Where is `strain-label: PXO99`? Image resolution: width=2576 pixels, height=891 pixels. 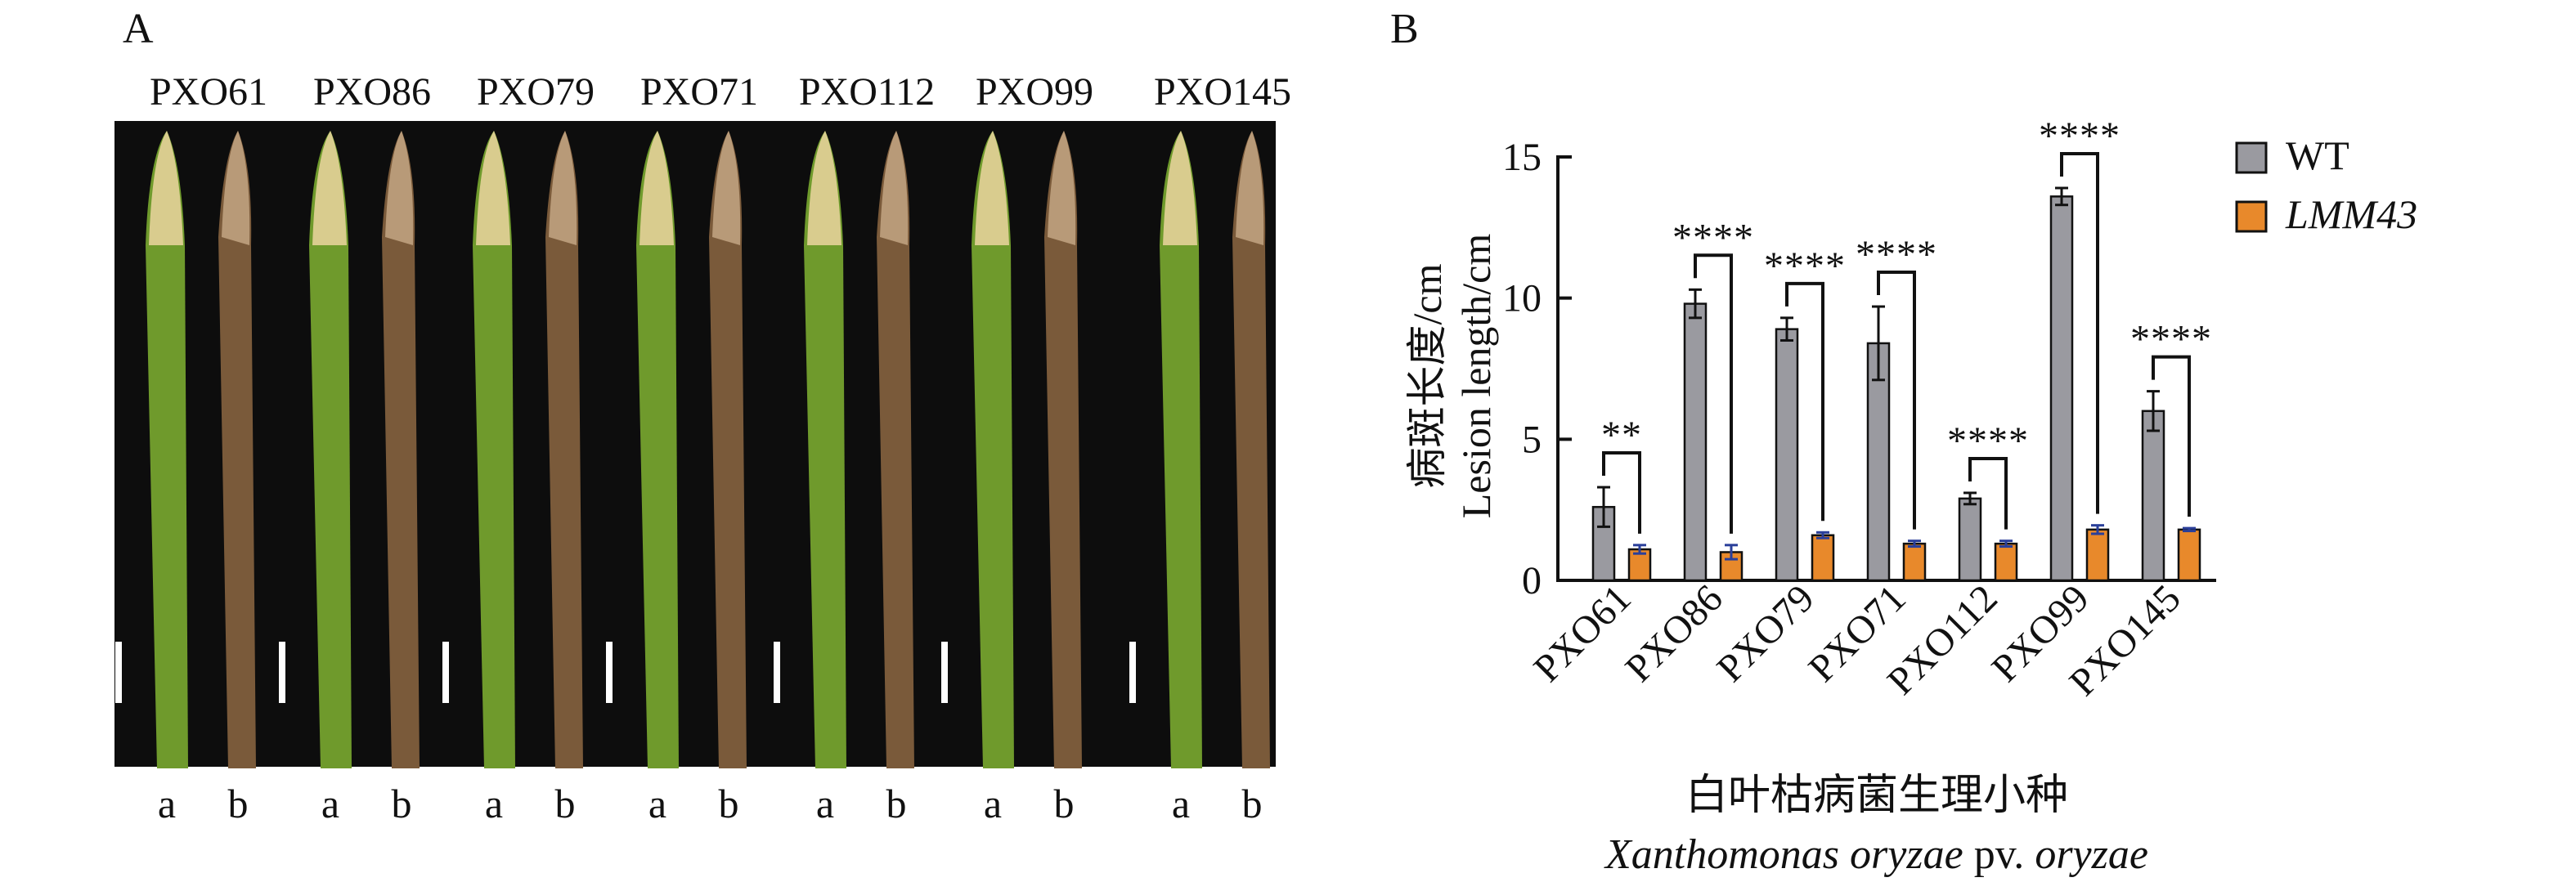 strain-label: PXO99 is located at coordinates (1034, 92).